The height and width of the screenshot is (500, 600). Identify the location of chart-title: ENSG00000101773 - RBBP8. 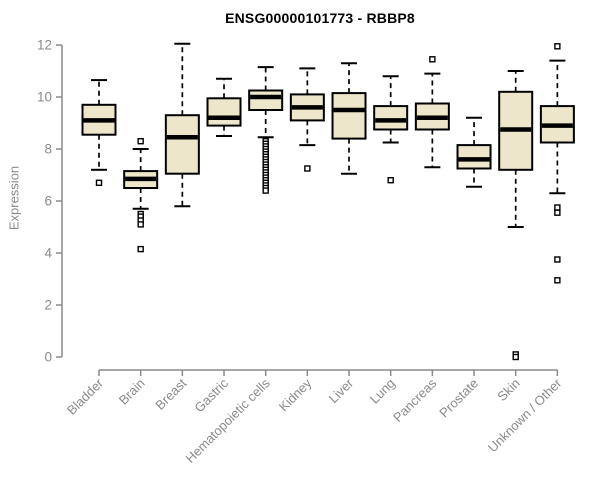
(320, 18).